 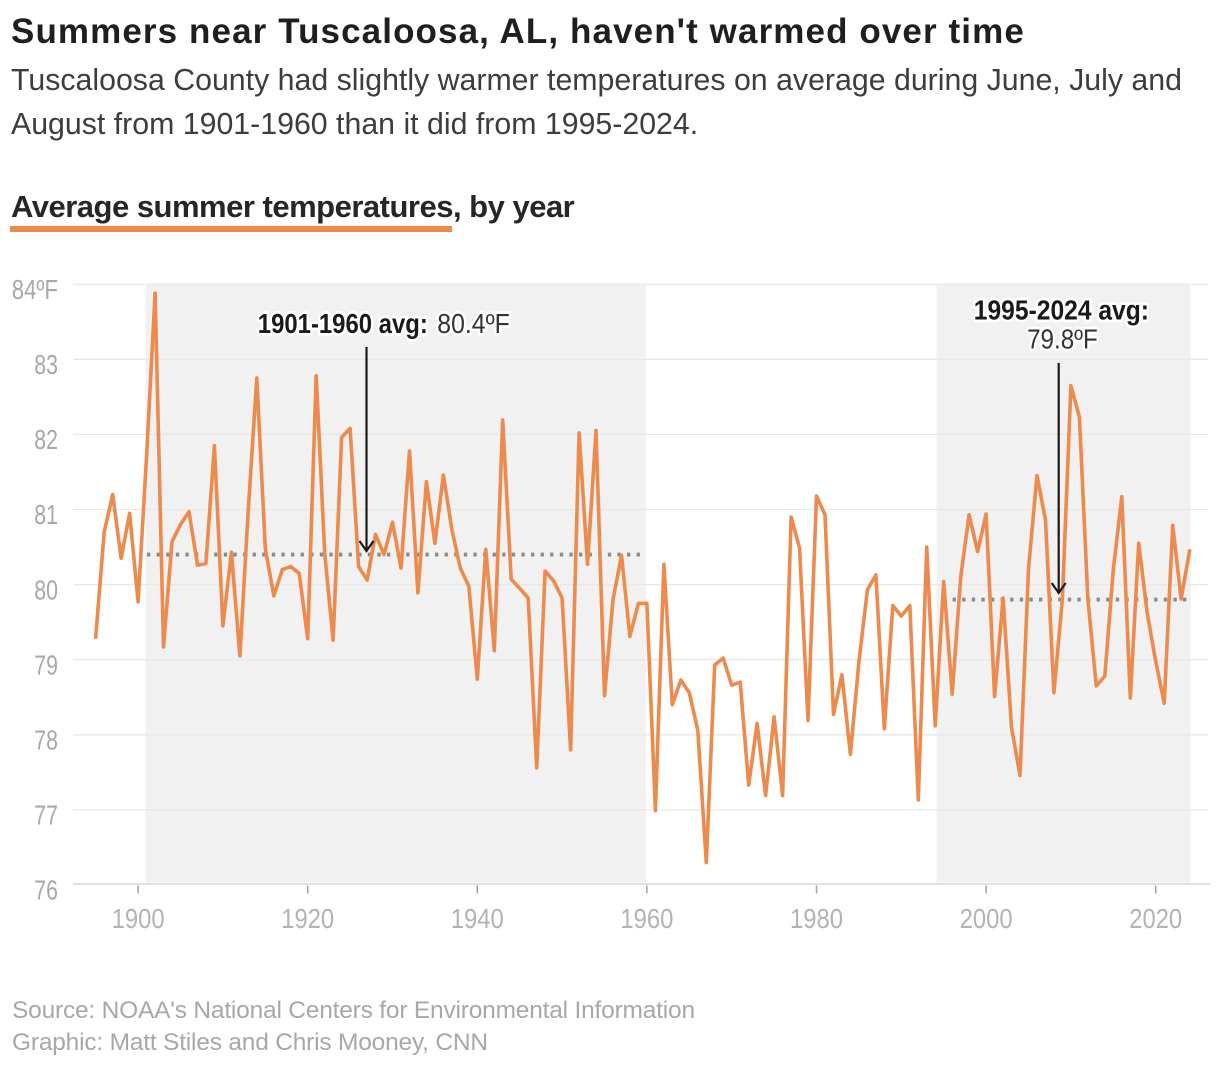 I want to click on svg-text: 83, so click(x=46, y=364).